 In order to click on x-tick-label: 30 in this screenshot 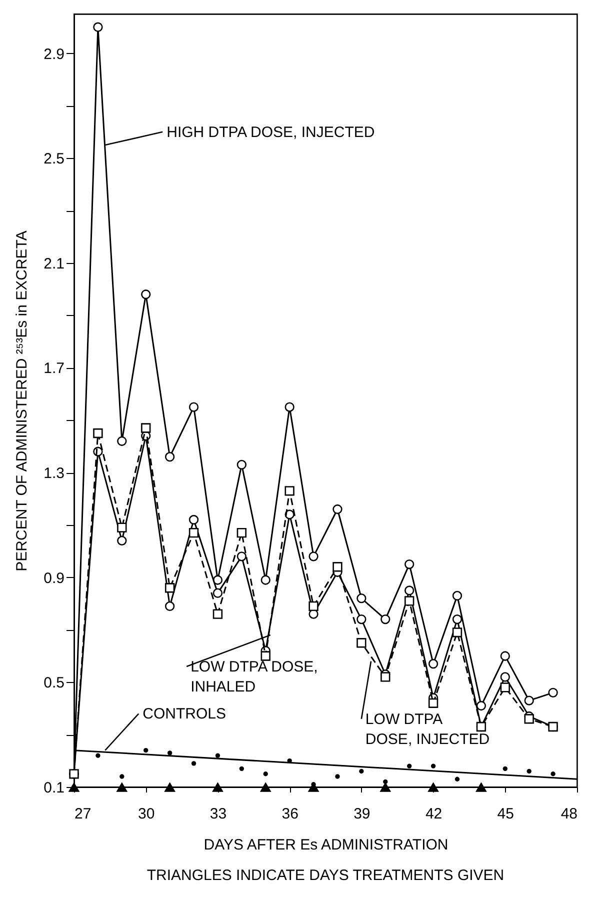, I will do `click(146, 814)`.